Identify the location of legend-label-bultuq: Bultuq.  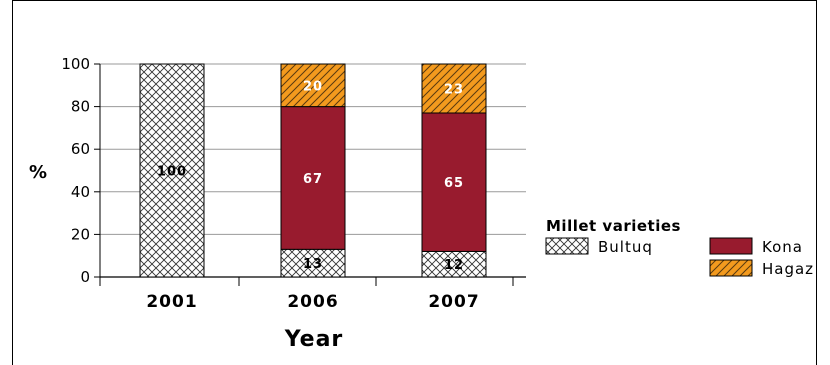
(625, 247).